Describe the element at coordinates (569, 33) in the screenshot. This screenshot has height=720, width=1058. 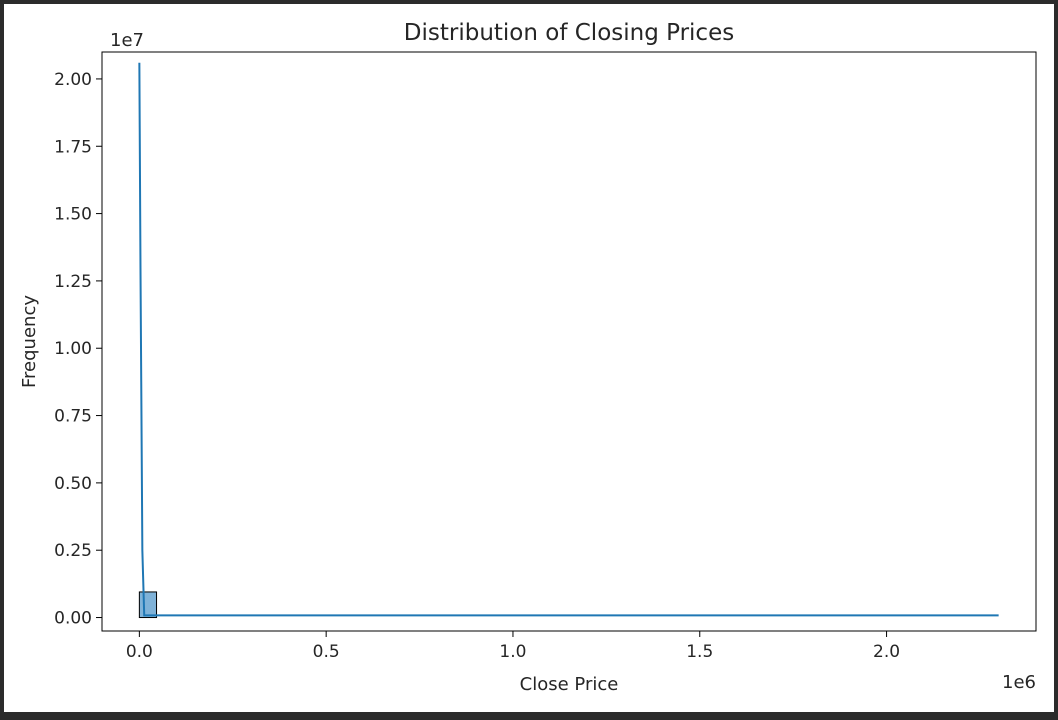
I see `chart-title: Distribution of Closing Prices` at that location.